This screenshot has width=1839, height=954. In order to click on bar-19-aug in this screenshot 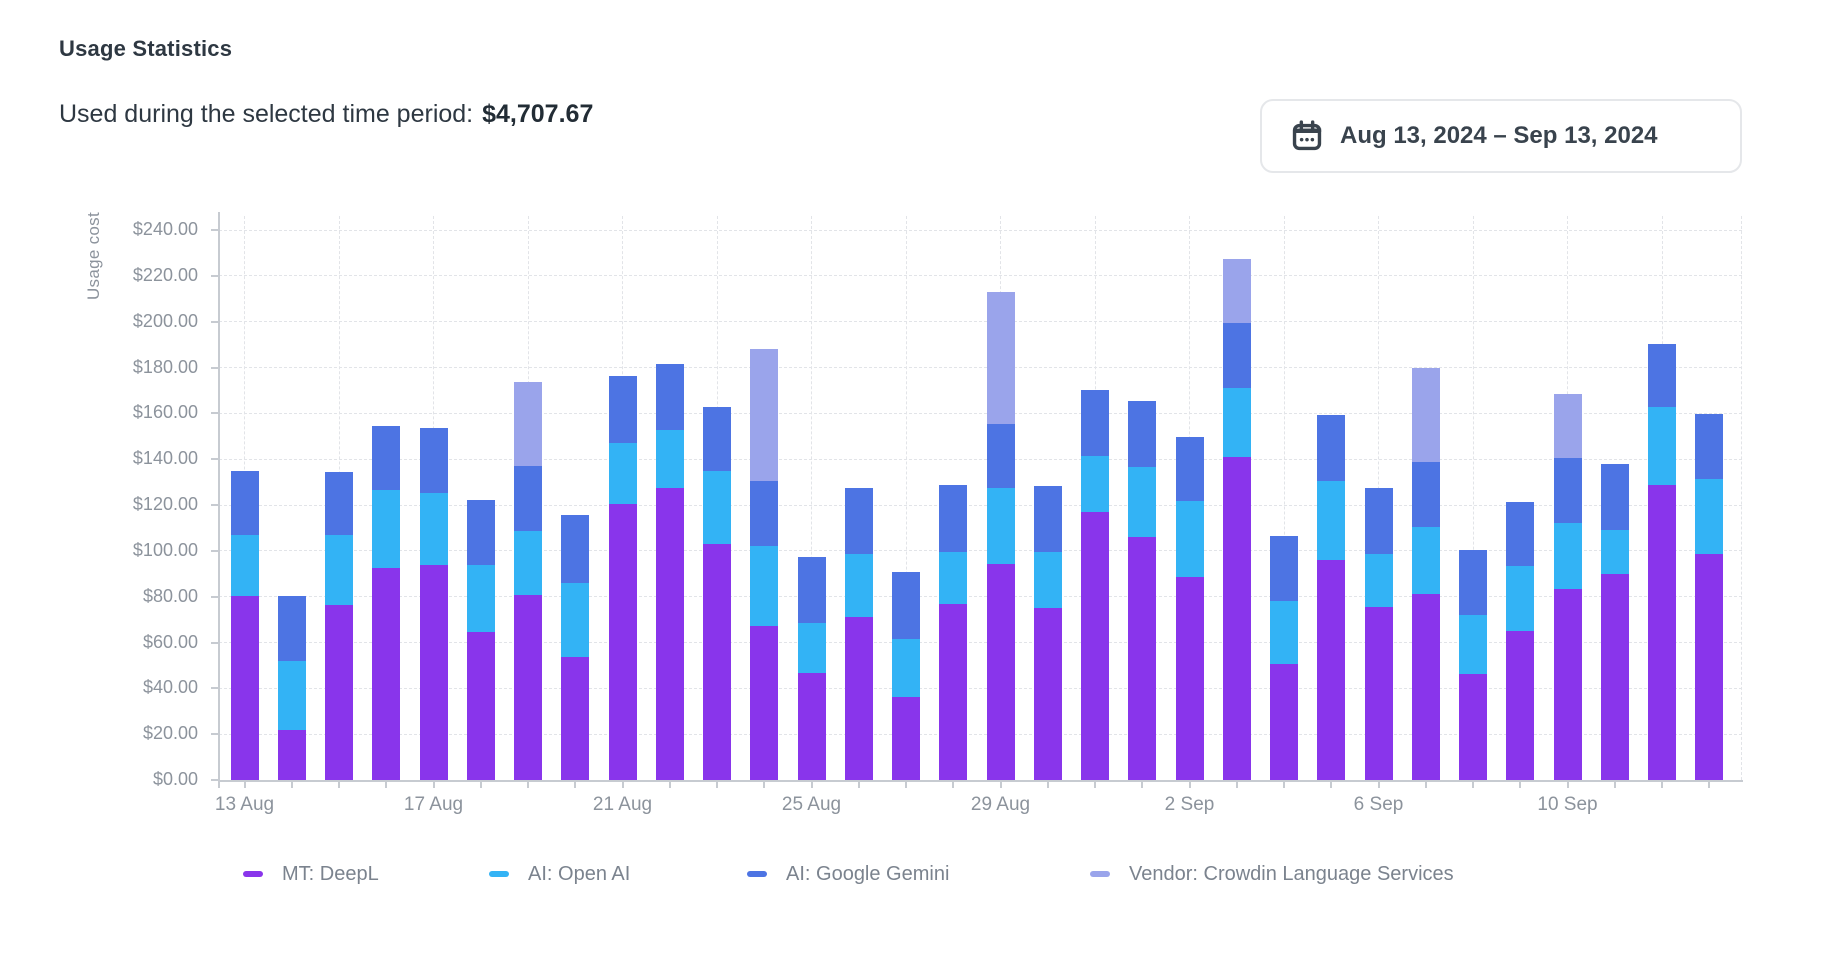, I will do `click(528, 581)`.